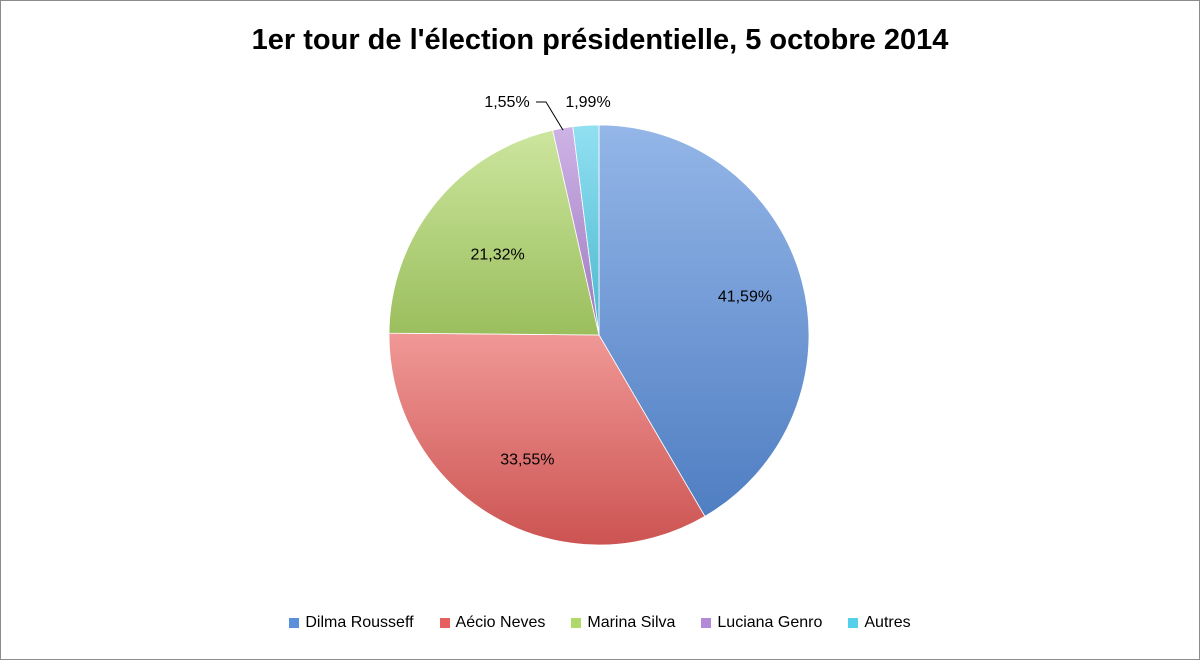 This screenshot has width=1200, height=660. I want to click on pie-slice-dilma-rousseff, so click(704, 320).